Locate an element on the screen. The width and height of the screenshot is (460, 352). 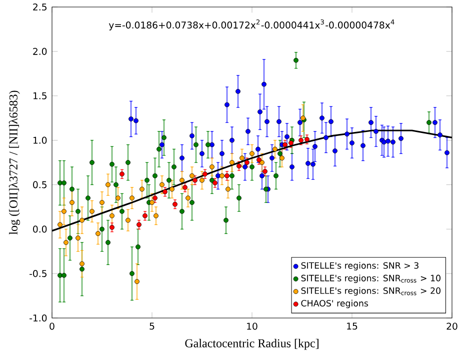
x-tick-label: 5 is located at coordinates (152, 326).